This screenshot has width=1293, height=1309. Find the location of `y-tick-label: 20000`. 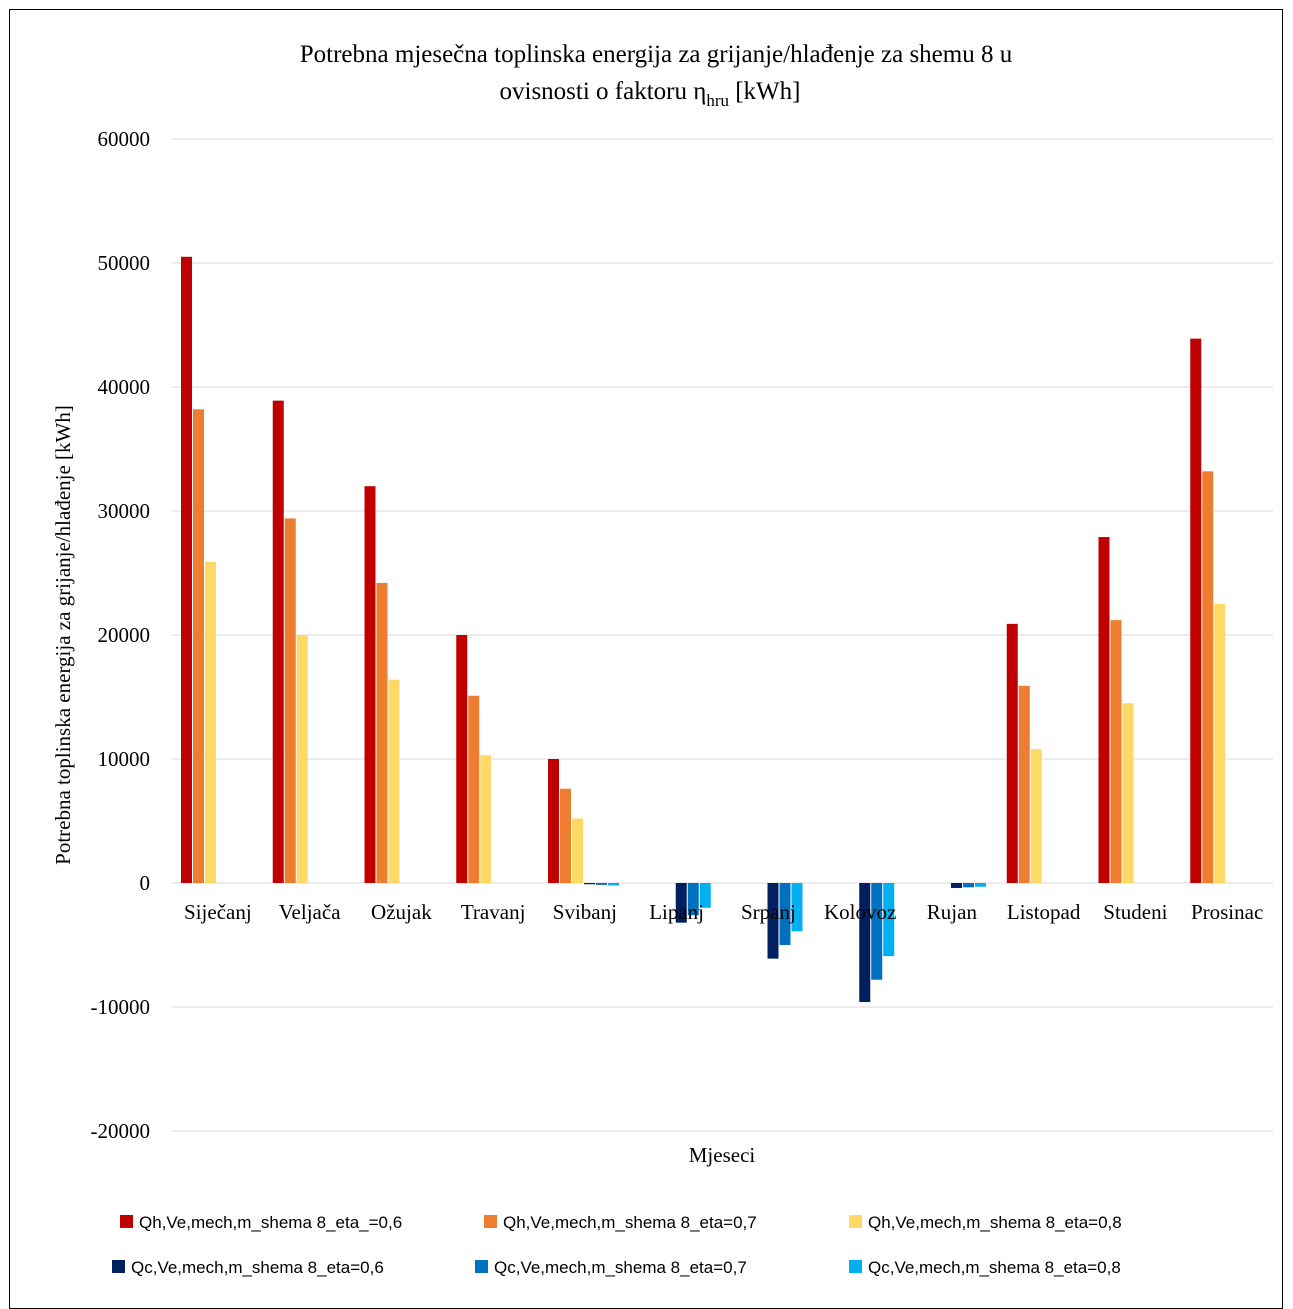

y-tick-label: 20000 is located at coordinates (124, 635).